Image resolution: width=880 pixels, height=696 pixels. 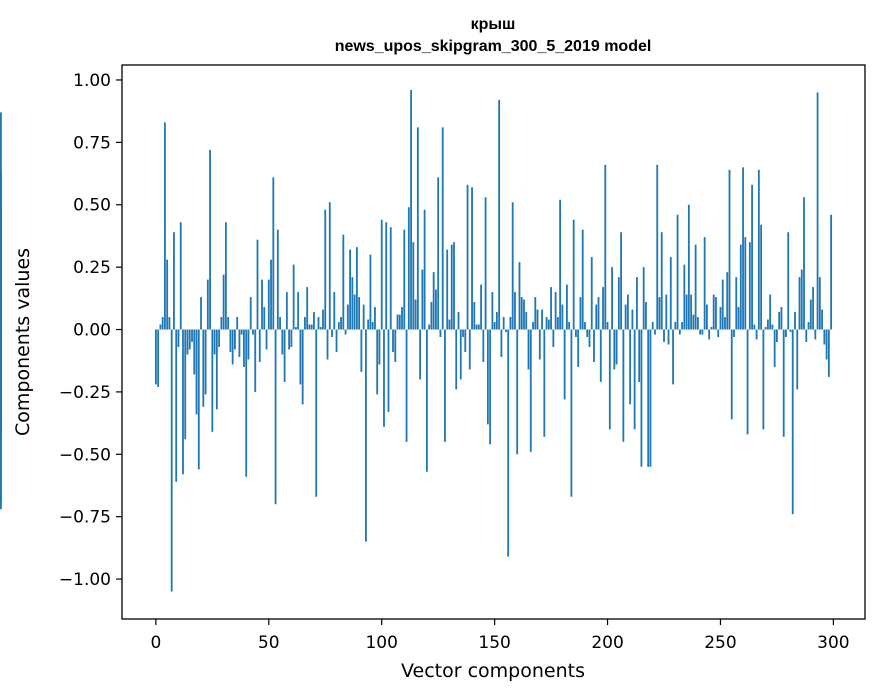 What do you see at coordinates (23, 342) in the screenshot?
I see `y-axis-label: Components values` at bounding box center [23, 342].